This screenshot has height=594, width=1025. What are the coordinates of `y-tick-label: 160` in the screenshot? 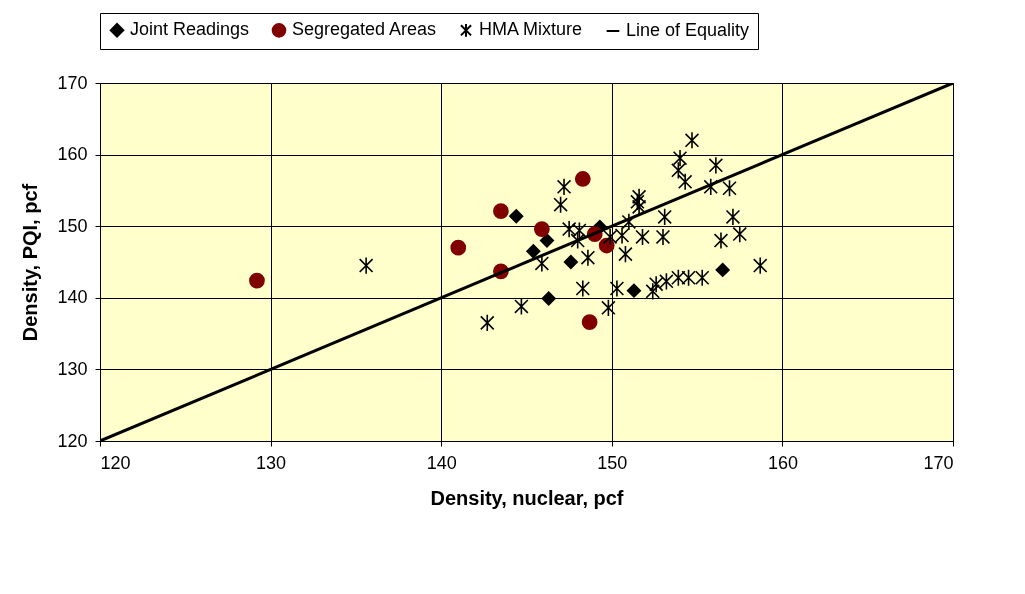 It's located at (72, 154).